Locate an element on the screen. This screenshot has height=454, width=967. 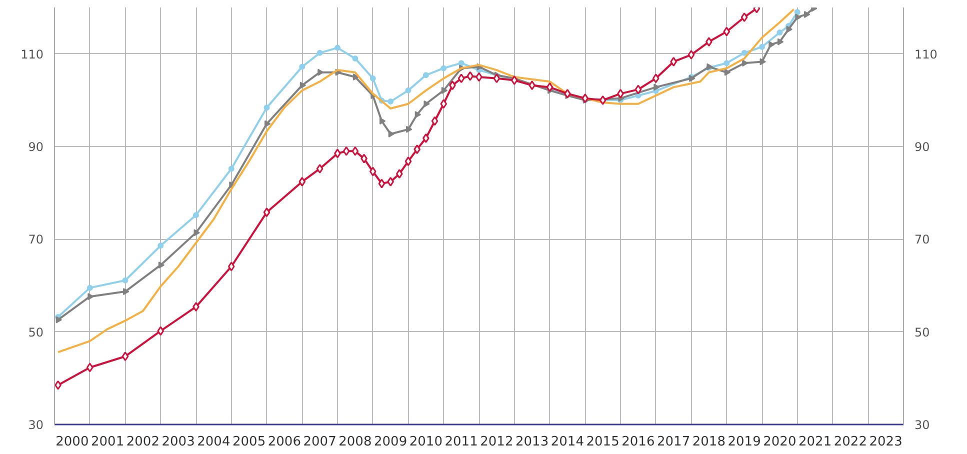
x-tick-label: 2019 is located at coordinates (744, 442).